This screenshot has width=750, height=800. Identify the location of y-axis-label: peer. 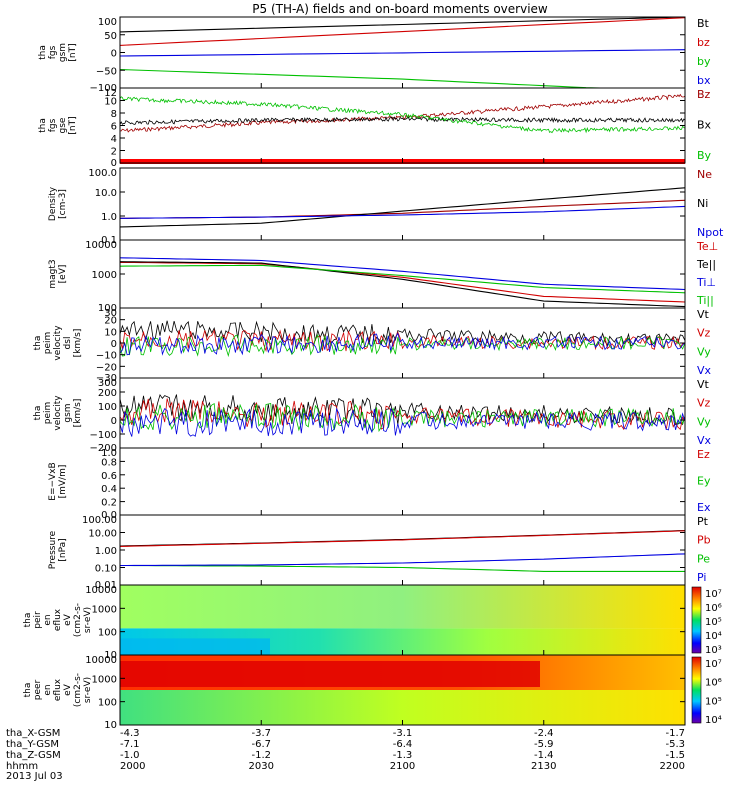
(38, 689).